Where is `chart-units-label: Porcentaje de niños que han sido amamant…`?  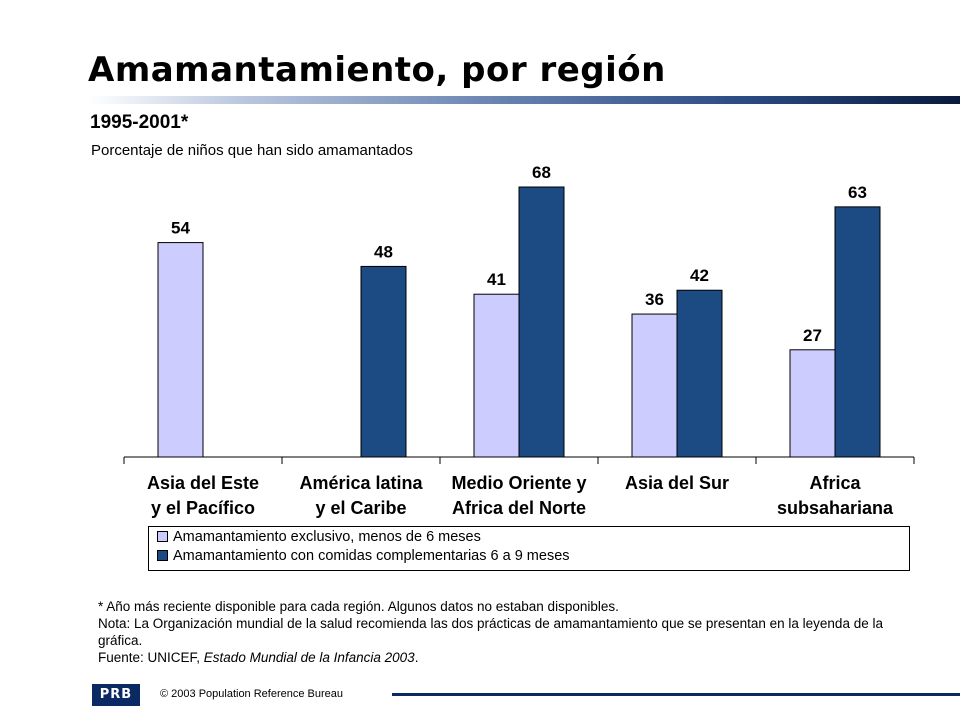
chart-units-label: Porcentaje de niños que han sido amamant… is located at coordinates (252, 150).